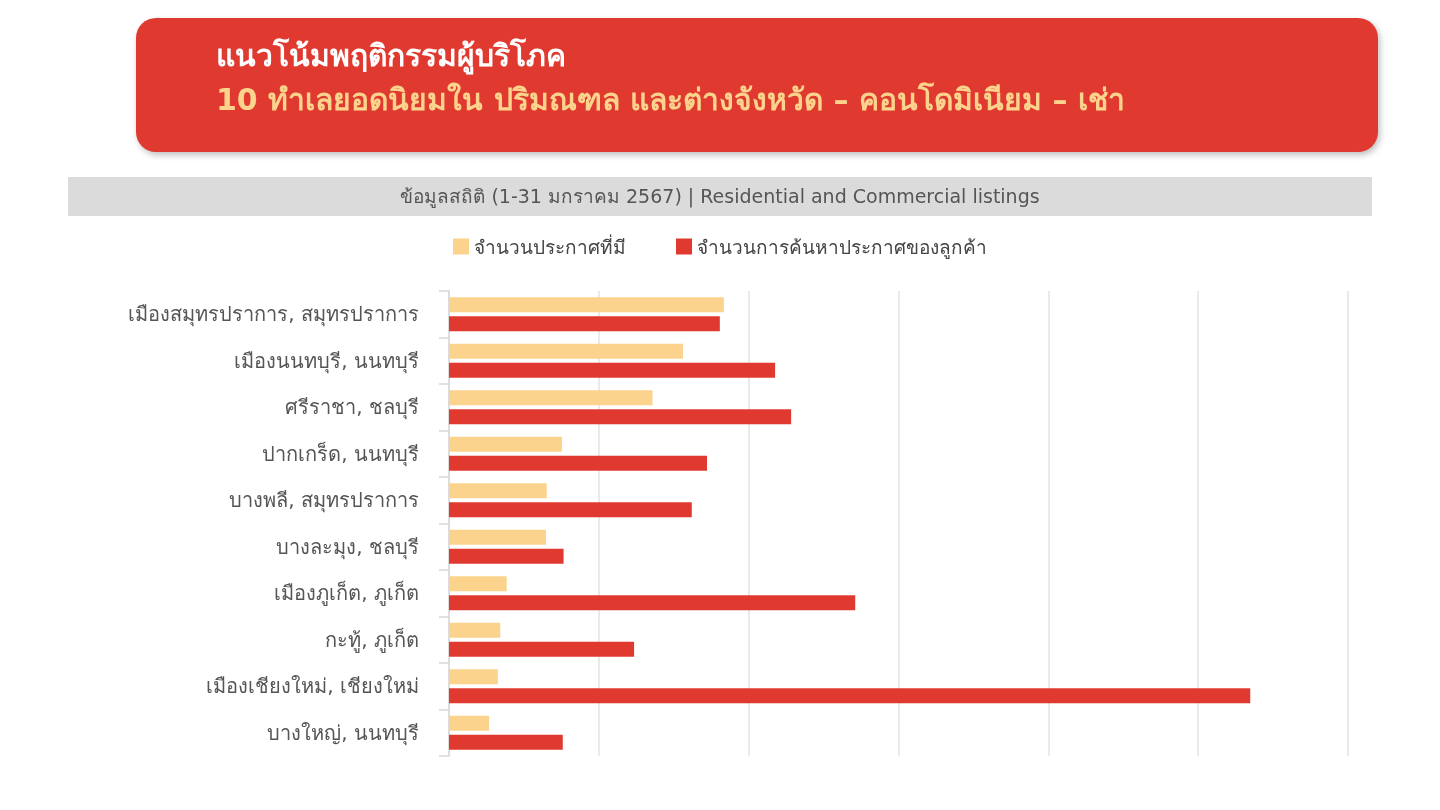  What do you see at coordinates (346, 593) in the screenshot?
I see `y-tick-label: เมืองภูเก็ต, ภูเก็ต` at bounding box center [346, 593].